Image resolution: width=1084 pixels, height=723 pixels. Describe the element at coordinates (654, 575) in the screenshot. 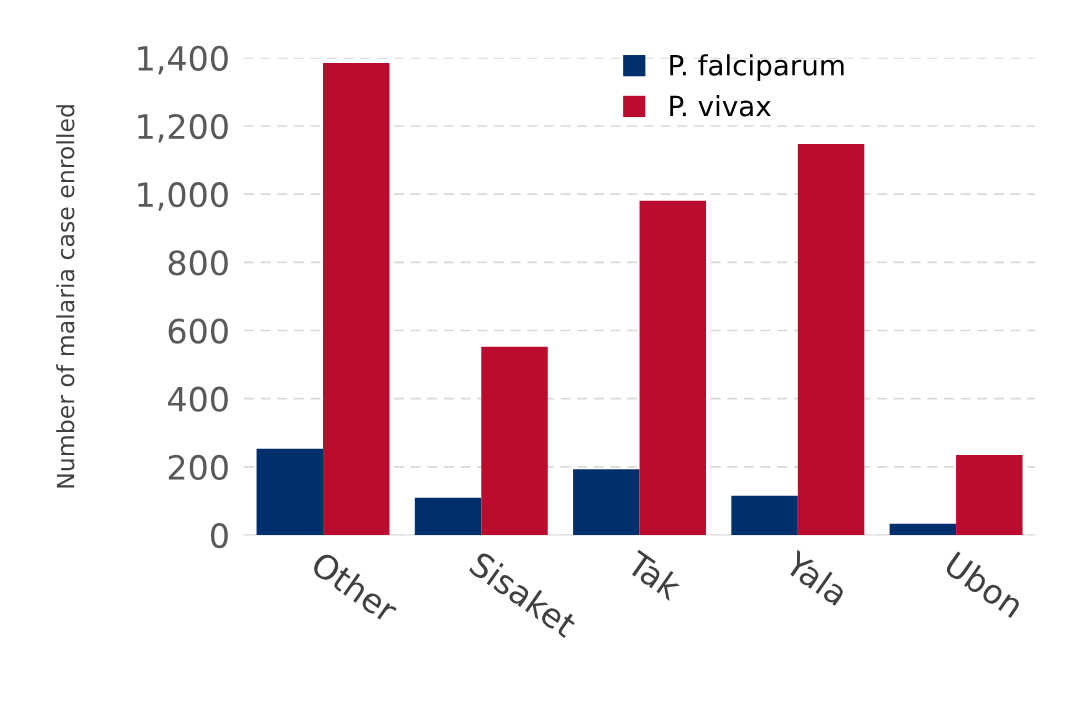

I see `x-tick-label: Tak` at that location.